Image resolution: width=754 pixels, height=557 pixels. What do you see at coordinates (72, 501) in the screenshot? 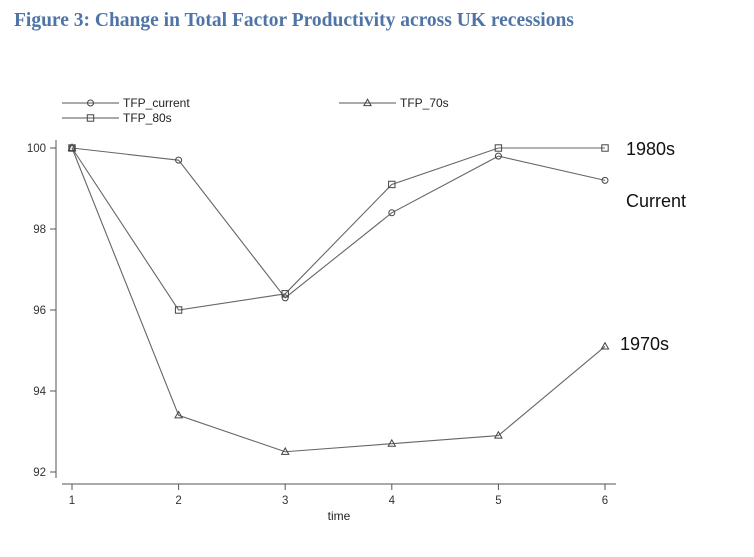
I see `x-tick-label: 1` at bounding box center [72, 501].